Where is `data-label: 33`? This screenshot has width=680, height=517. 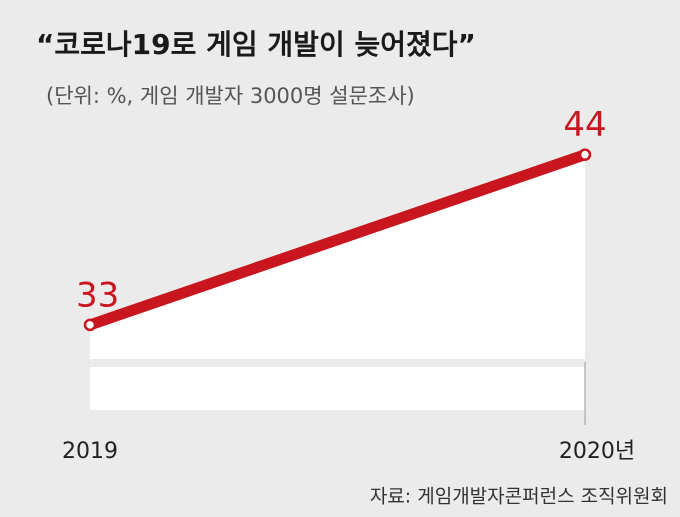 data-label: 33 is located at coordinates (97, 295).